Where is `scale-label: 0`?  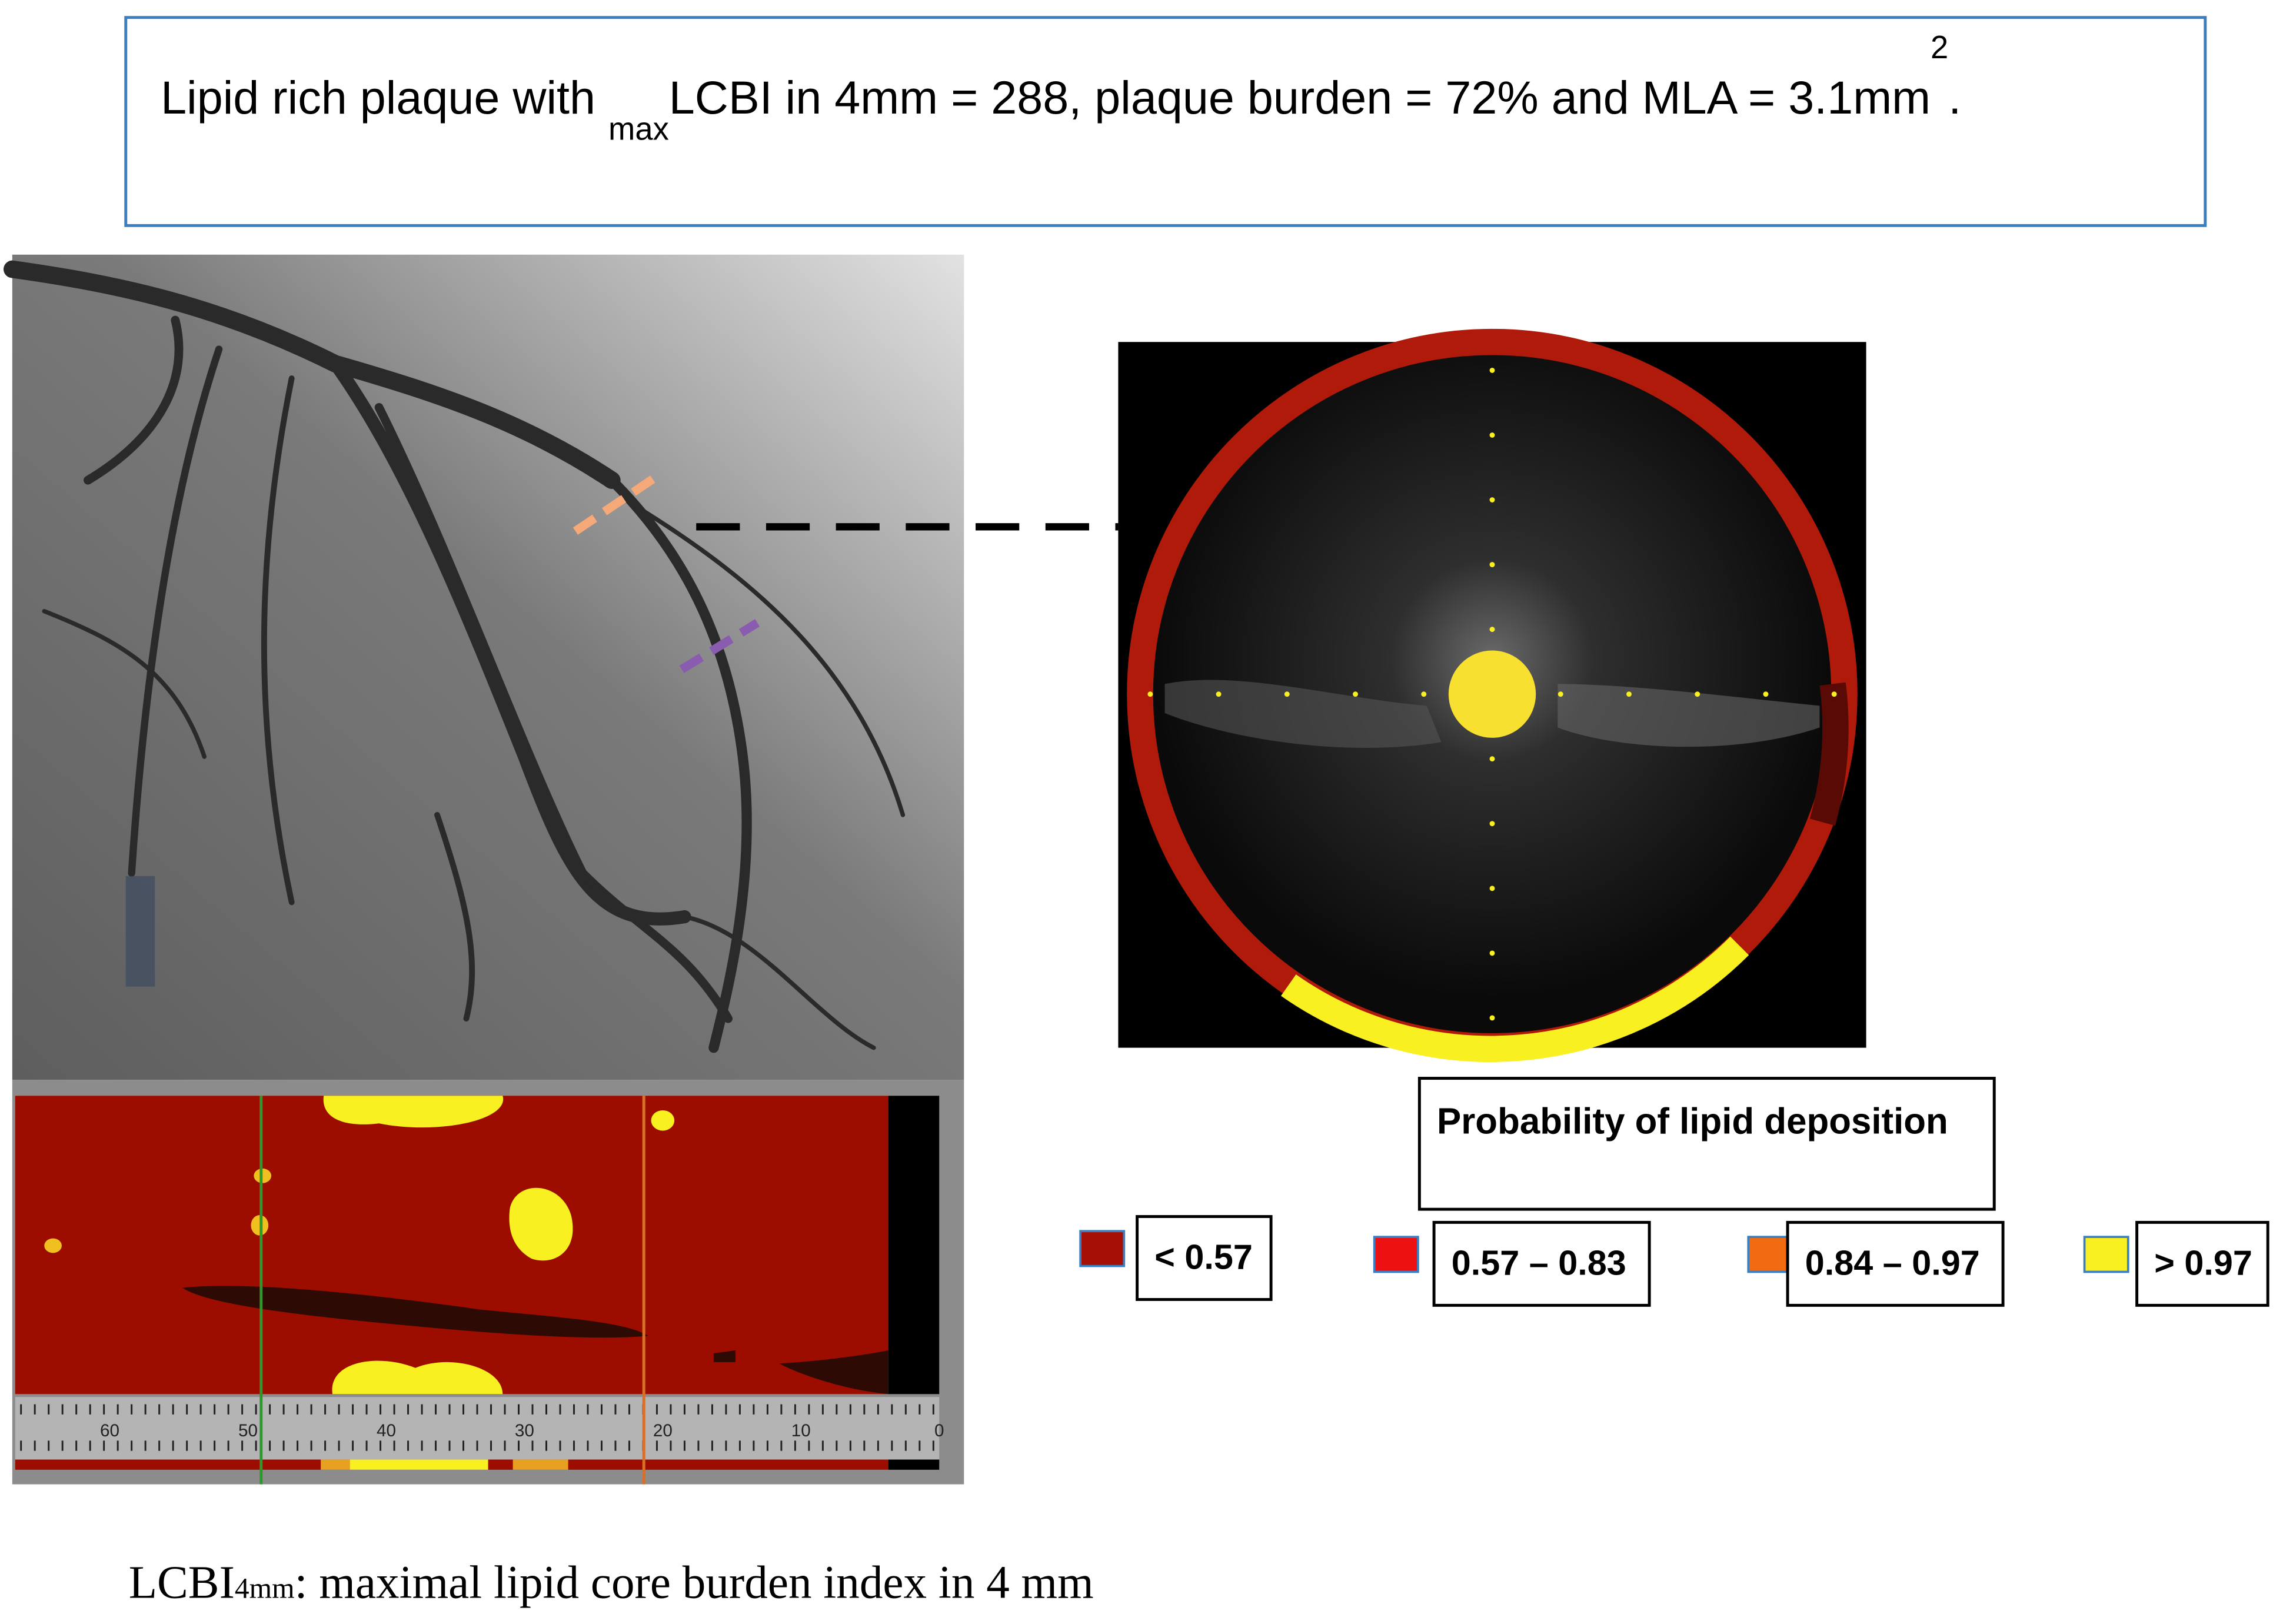 scale-label: 0 is located at coordinates (939, 1430).